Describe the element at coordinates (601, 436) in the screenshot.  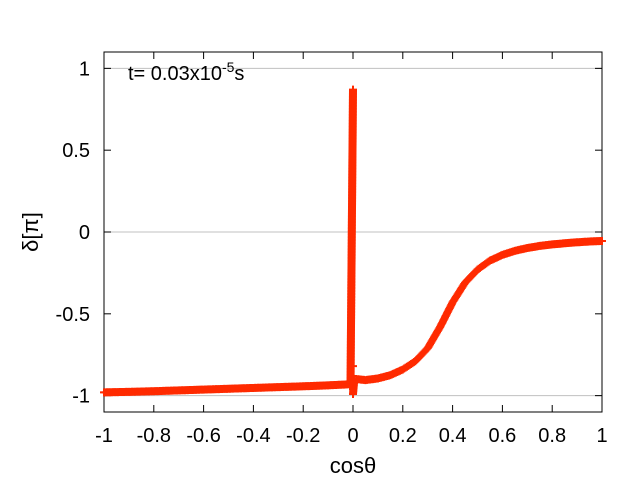
I see `x-tick-label: 1` at that location.